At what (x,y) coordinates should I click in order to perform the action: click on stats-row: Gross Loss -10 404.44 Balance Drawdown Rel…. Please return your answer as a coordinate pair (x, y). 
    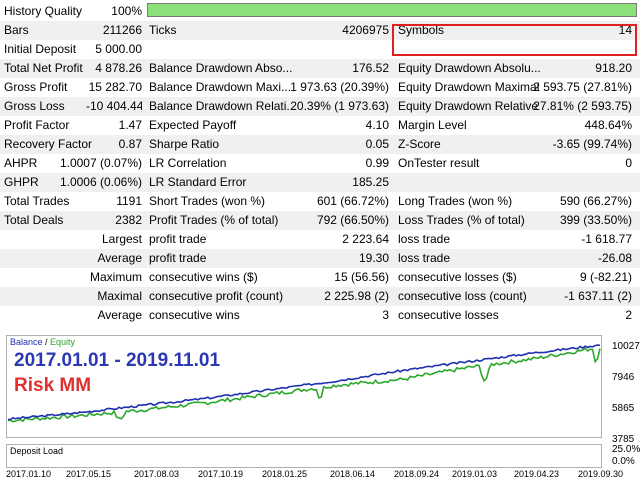
    Looking at the image, I should click on (320, 106).